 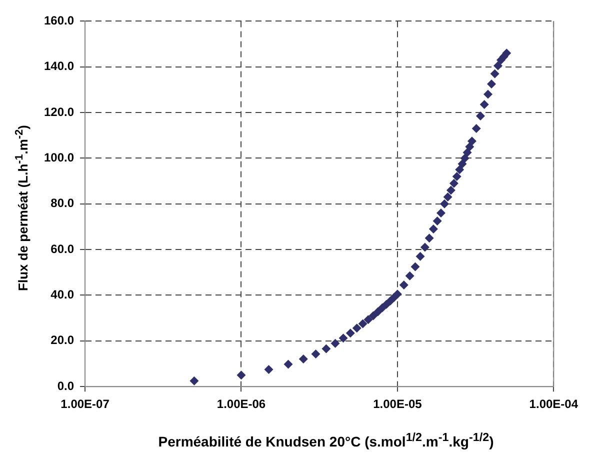 I want to click on x-tick-label: 1.00E-04, so click(x=553, y=404).